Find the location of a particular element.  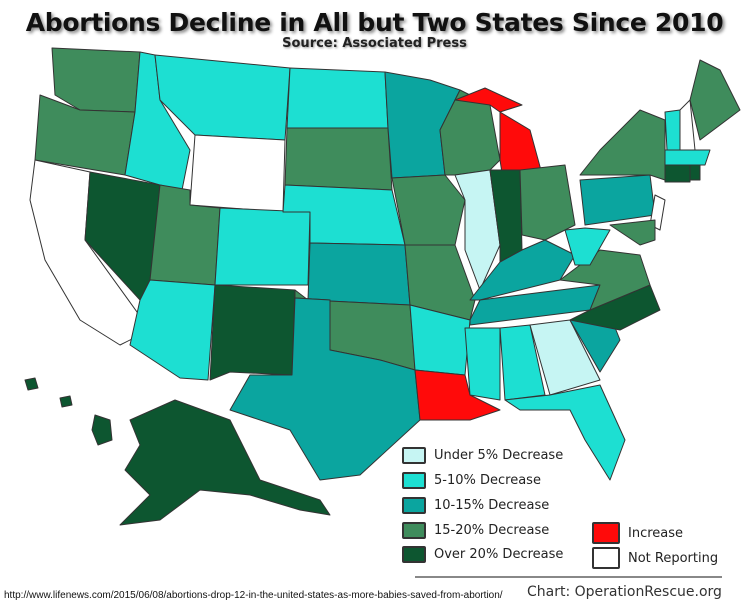

state-wy is located at coordinates (237, 173).